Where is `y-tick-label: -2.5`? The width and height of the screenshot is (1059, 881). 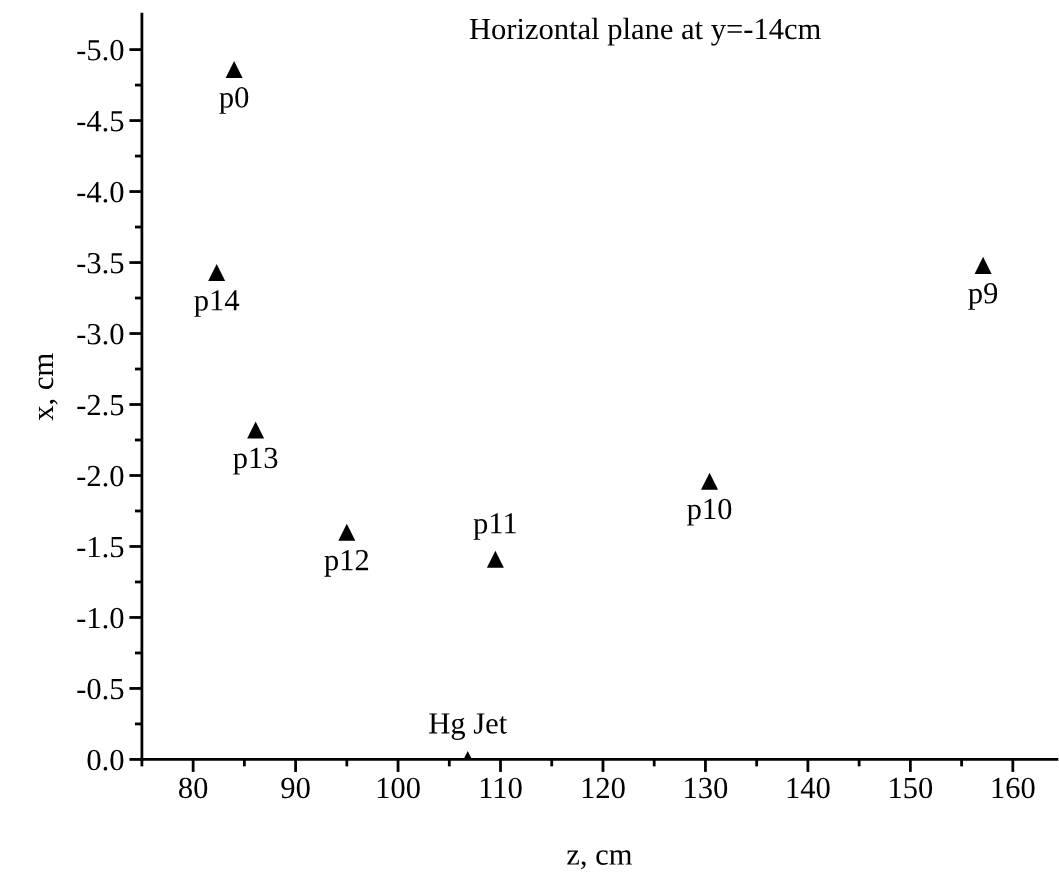
y-tick-label: -2.5 is located at coordinates (100, 405).